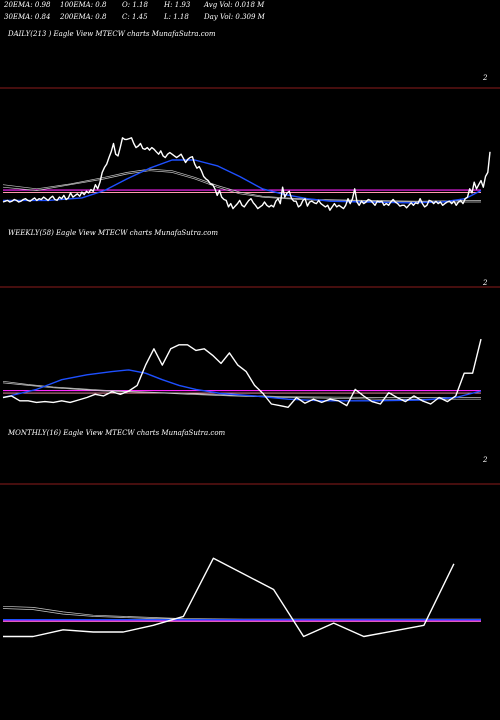  Describe the element at coordinates (135, 5) in the screenshot. I see `stat-open: O: 1.18` at that location.